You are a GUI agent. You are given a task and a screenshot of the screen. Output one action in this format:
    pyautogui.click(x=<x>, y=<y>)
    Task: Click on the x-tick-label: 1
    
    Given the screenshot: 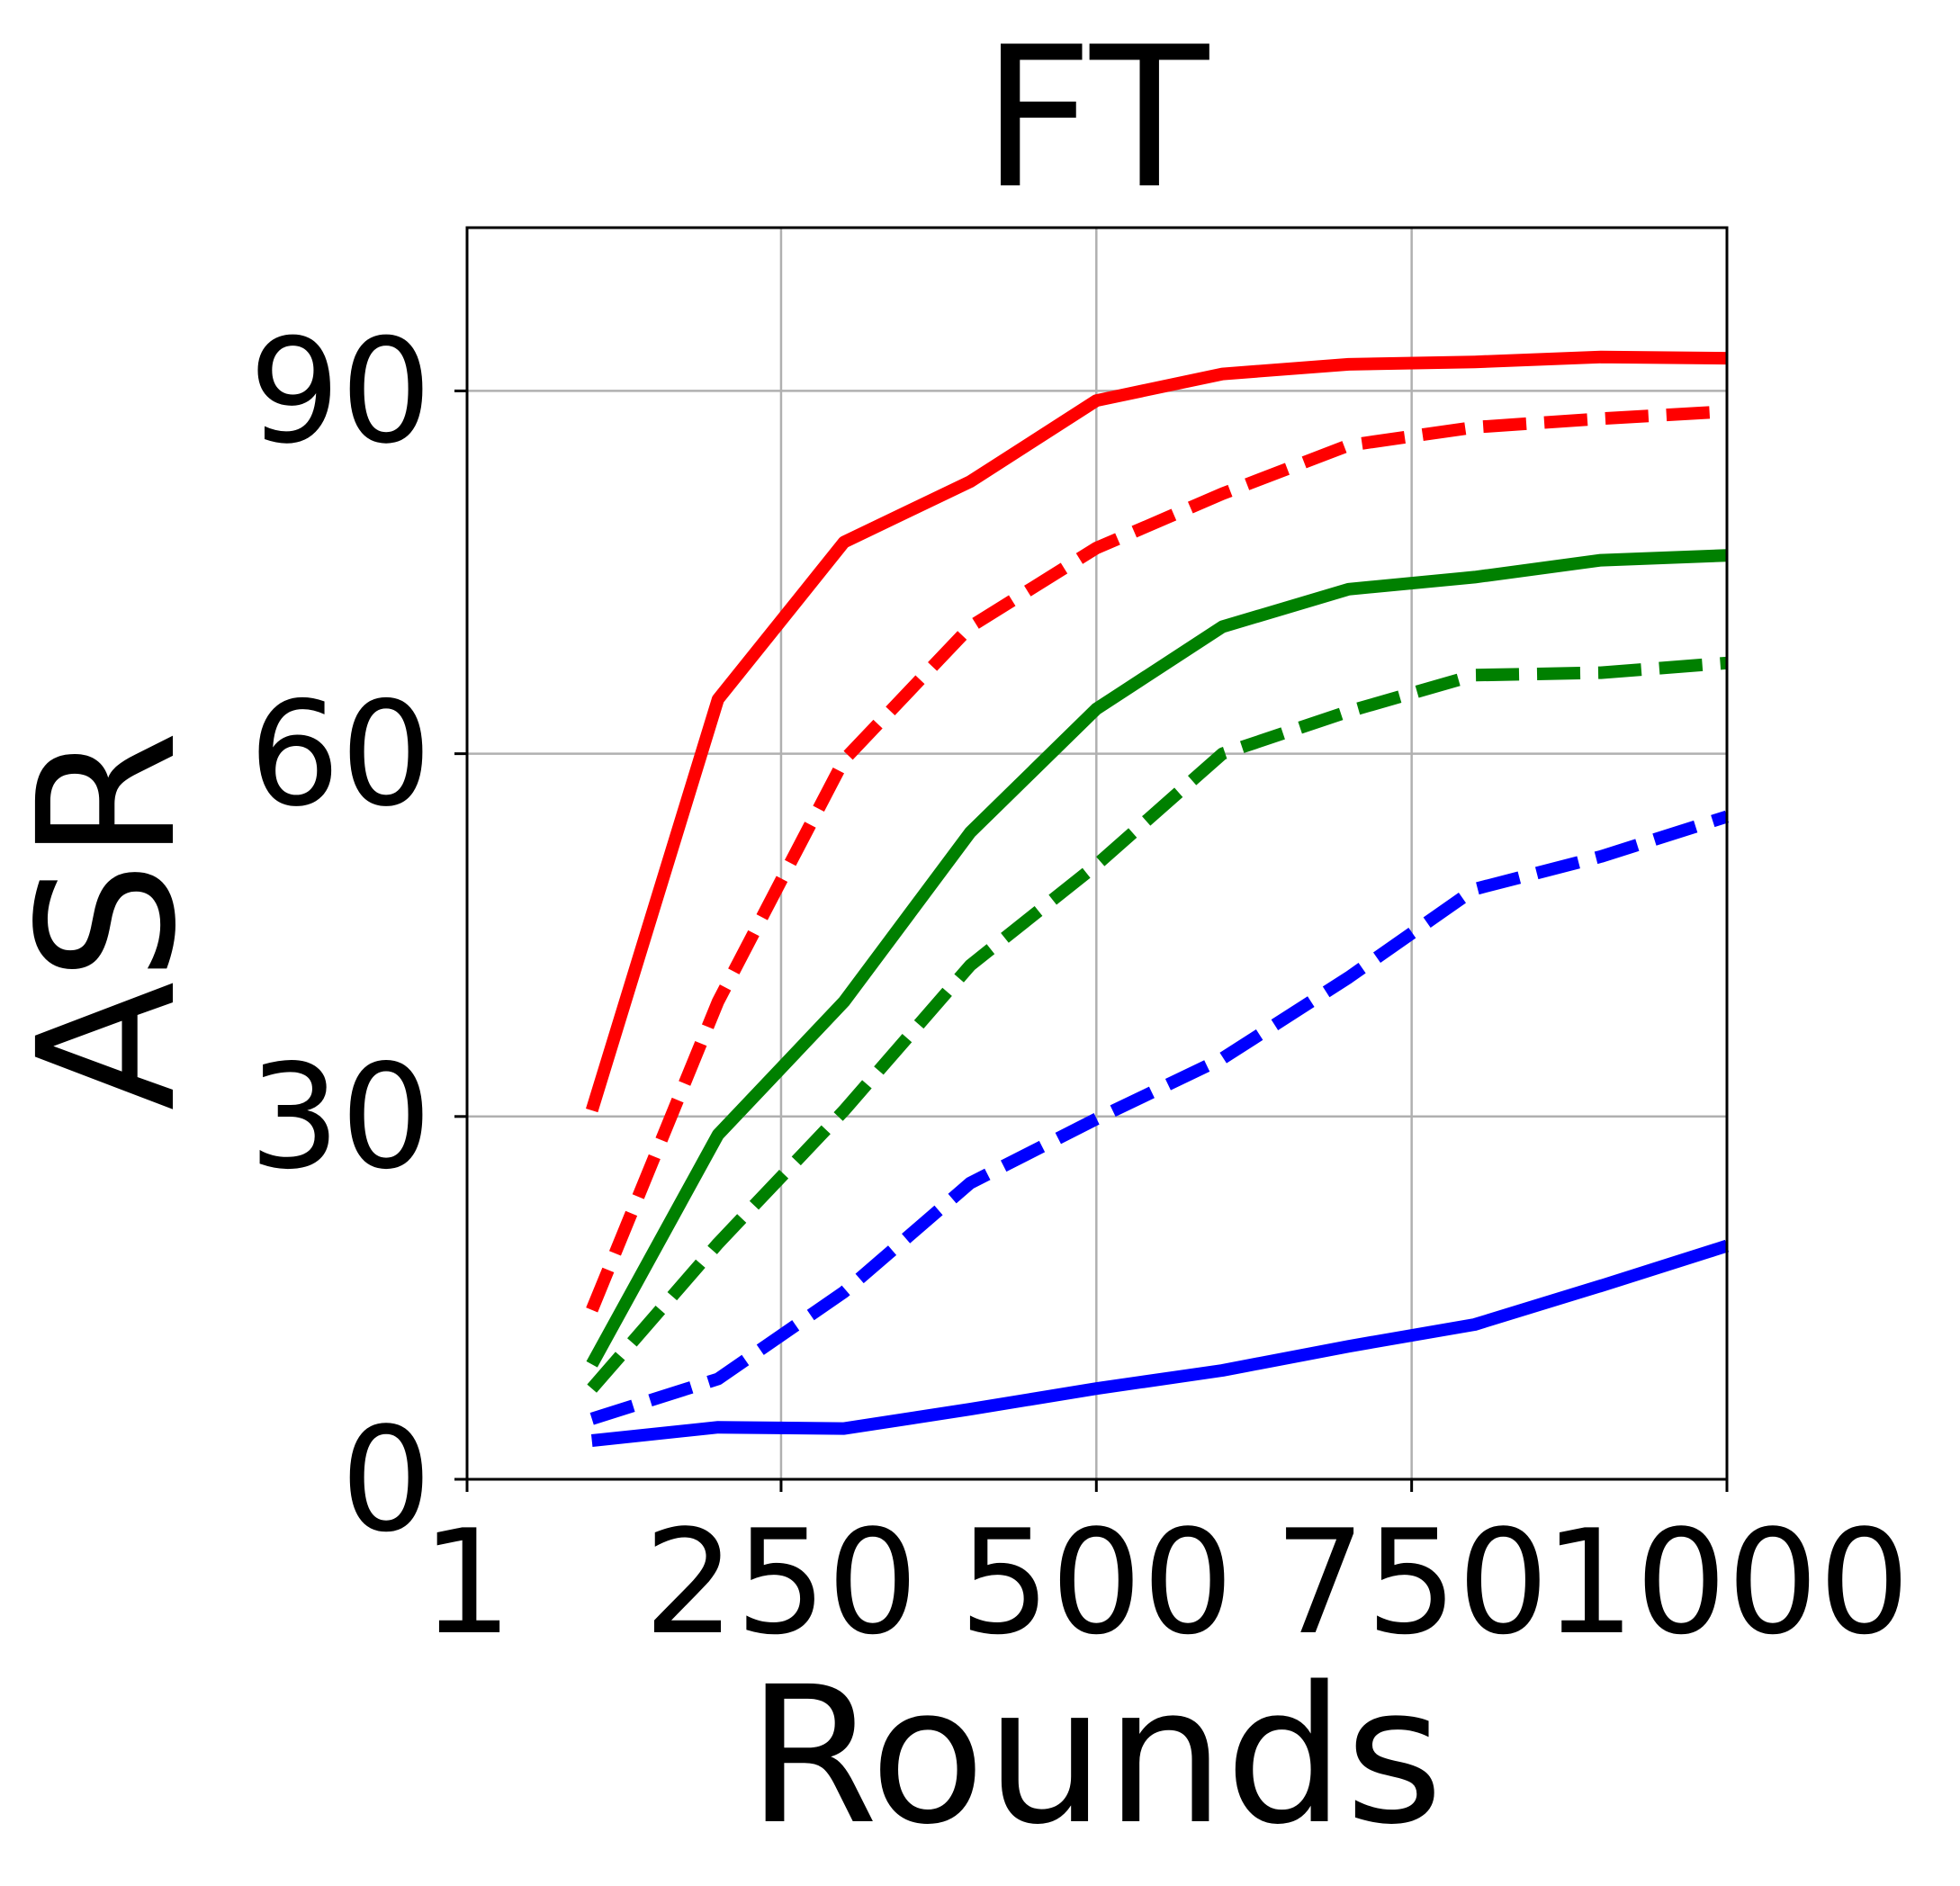 What is the action you would take?
    pyautogui.click(x=467, y=1582)
    